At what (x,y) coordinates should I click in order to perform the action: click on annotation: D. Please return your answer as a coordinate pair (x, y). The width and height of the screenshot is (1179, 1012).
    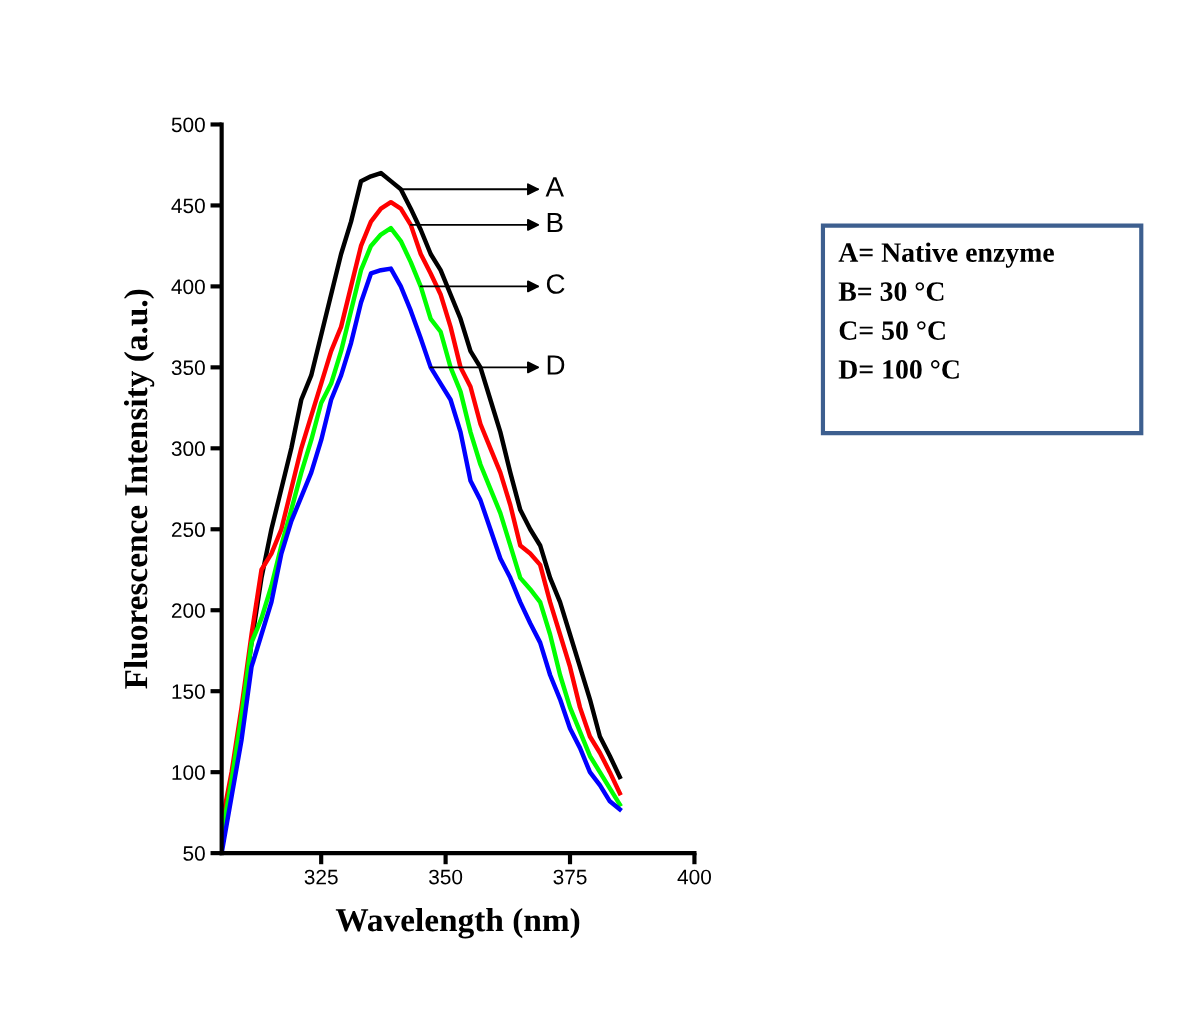
    Looking at the image, I should click on (556, 365).